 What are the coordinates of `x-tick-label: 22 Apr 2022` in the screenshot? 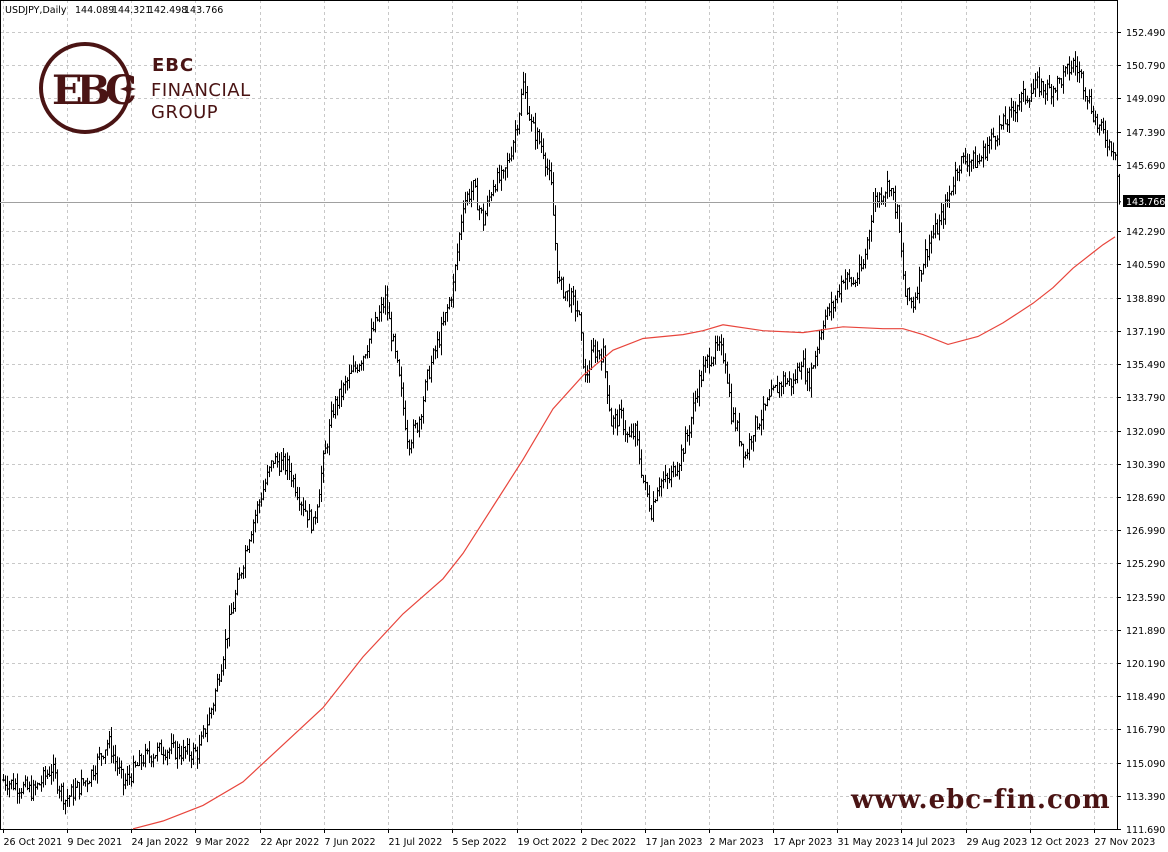 It's located at (290, 842).